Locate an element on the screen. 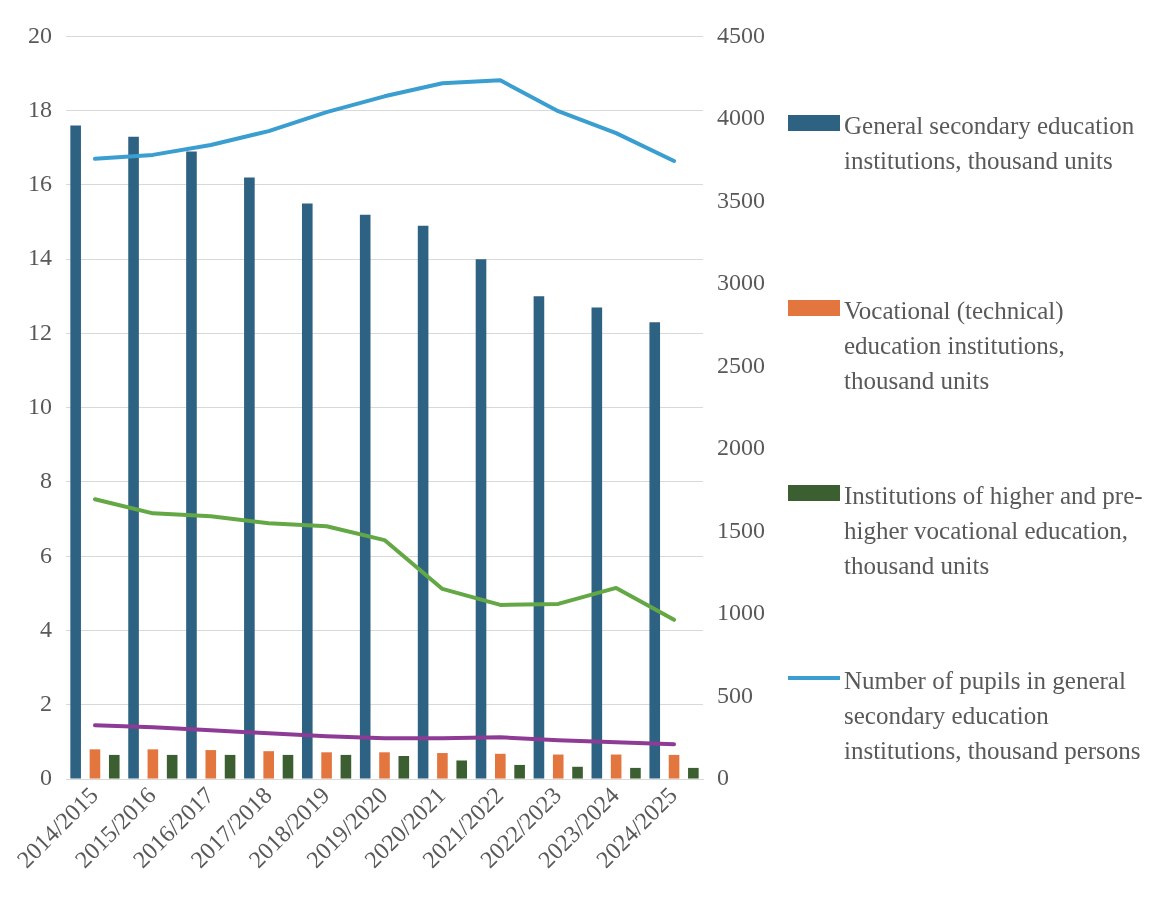  y2-tick-label: 2500 is located at coordinates (741, 364).